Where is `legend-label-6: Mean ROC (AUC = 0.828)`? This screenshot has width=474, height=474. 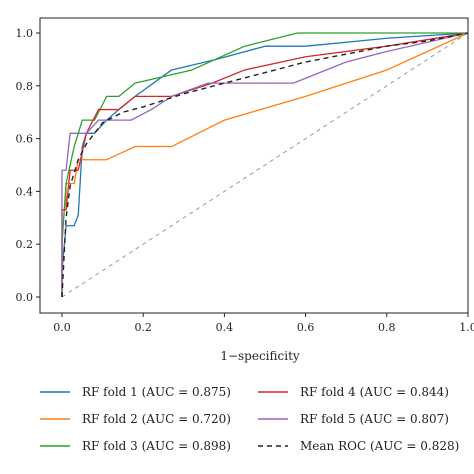
legend-label-6: Mean ROC (AUC = 0.828) is located at coordinates (379, 446).